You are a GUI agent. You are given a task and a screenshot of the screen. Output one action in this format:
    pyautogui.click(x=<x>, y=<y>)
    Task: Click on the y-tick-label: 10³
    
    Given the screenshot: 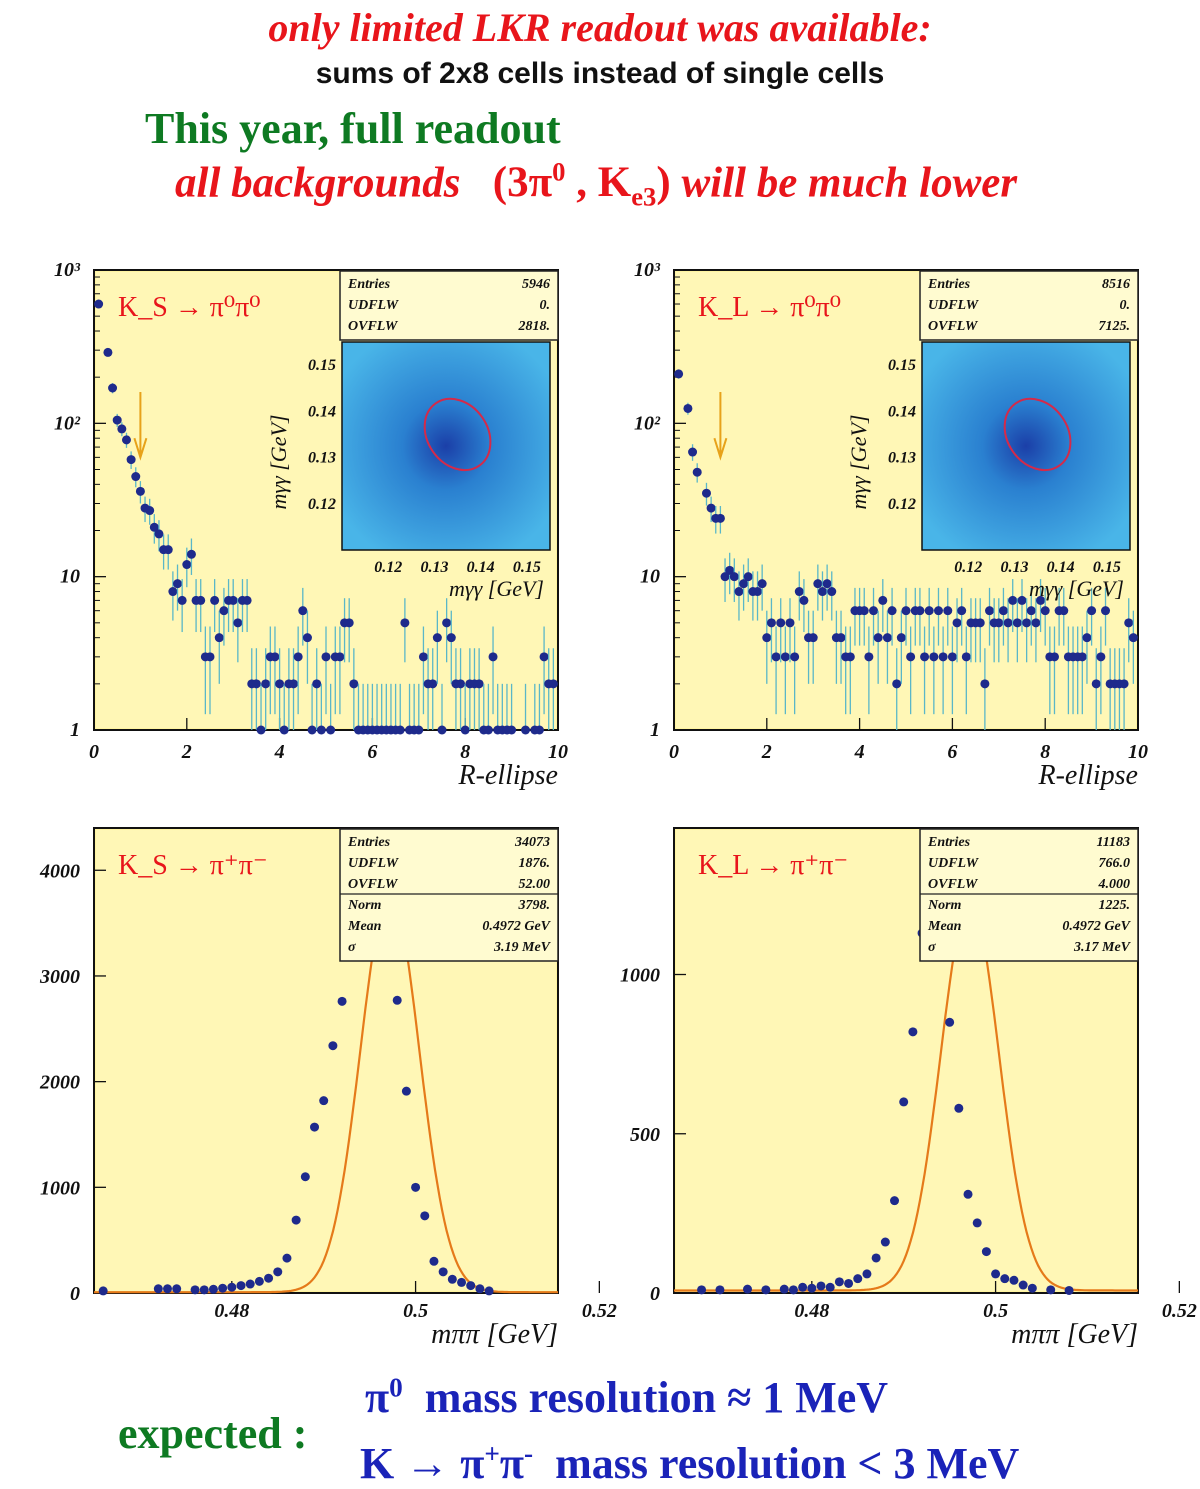 What is the action you would take?
    pyautogui.click(x=647, y=270)
    